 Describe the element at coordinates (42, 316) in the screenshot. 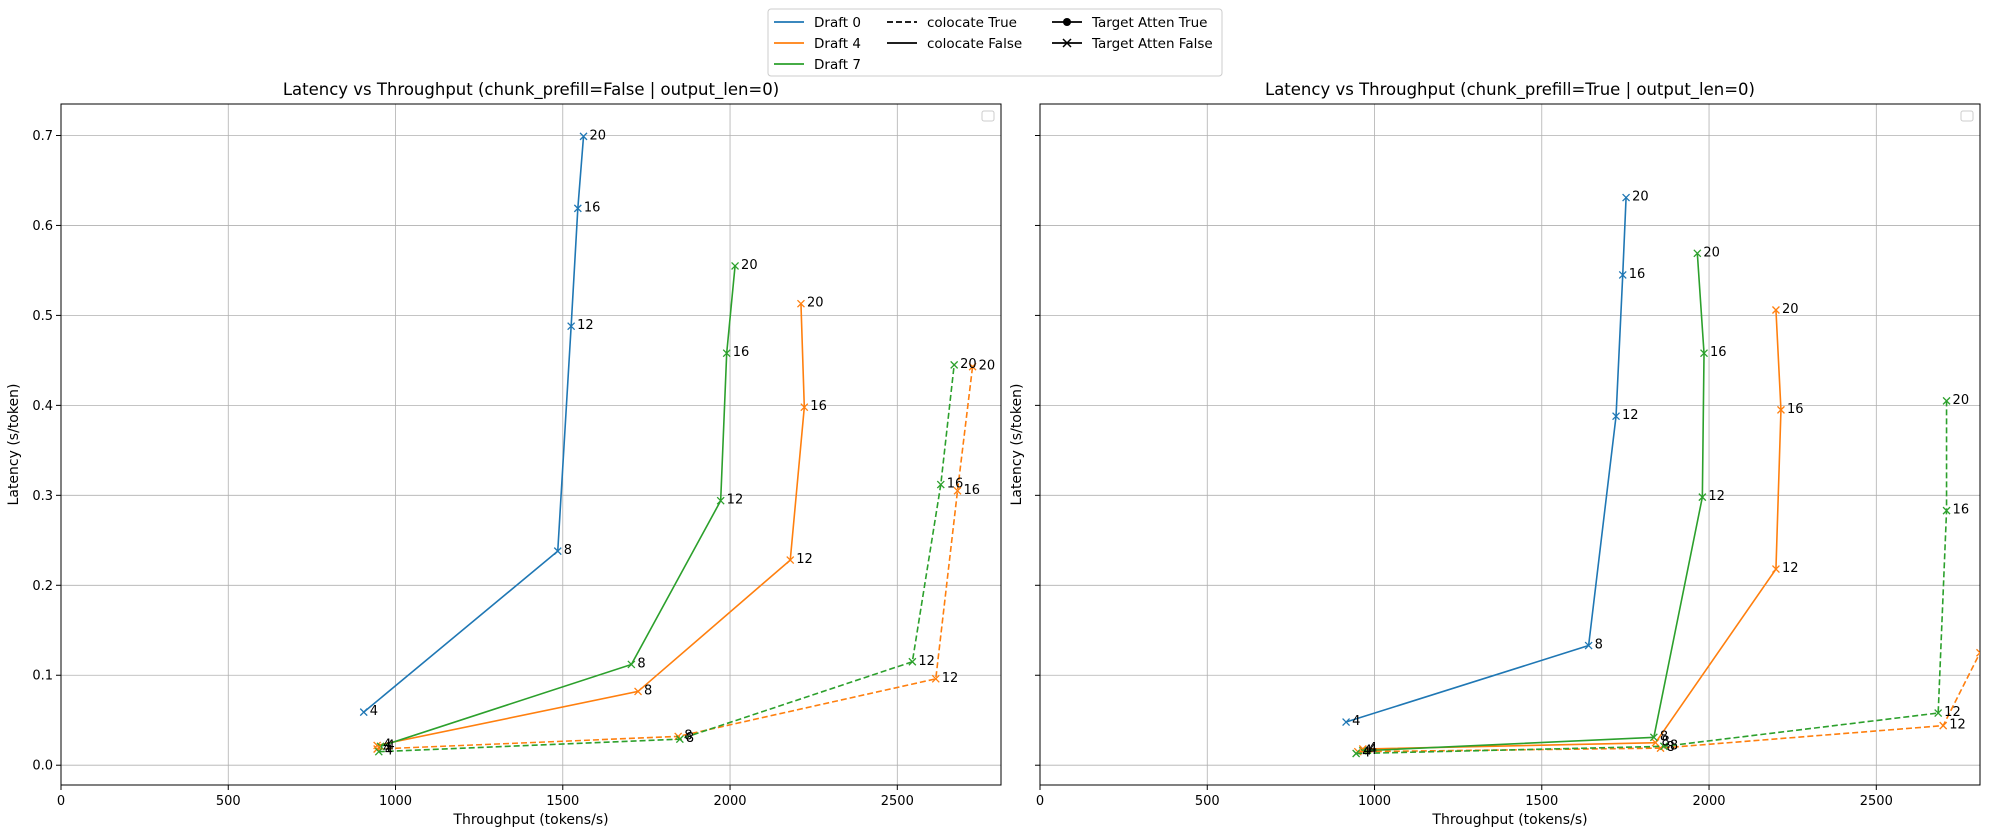

I see `y-tick-label: 0.5` at that location.